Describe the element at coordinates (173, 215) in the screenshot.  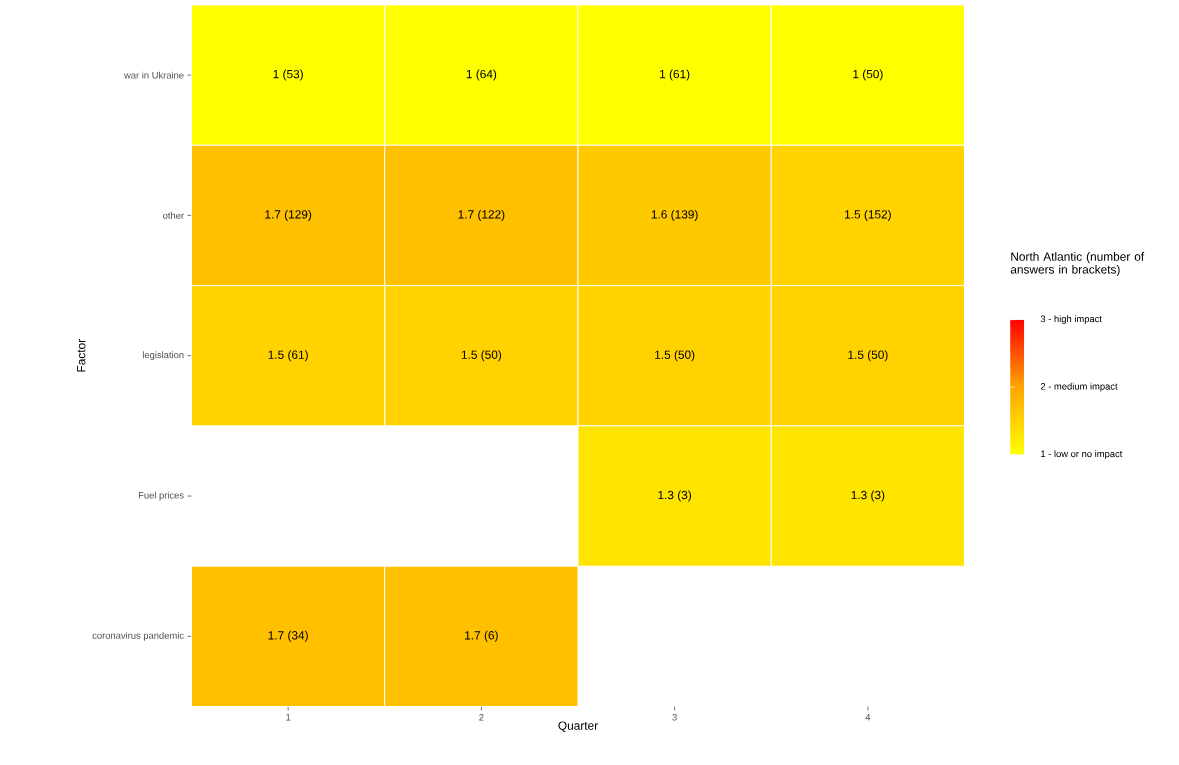
I see `y-tick-label: other` at that location.